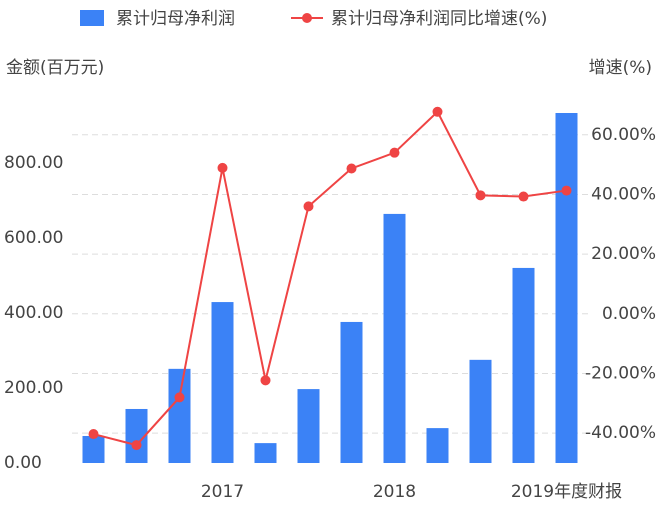  Describe the element at coordinates (439, 19) in the screenshot. I see `legend-label: 累计归母净利润同比增速(%)` at that location.